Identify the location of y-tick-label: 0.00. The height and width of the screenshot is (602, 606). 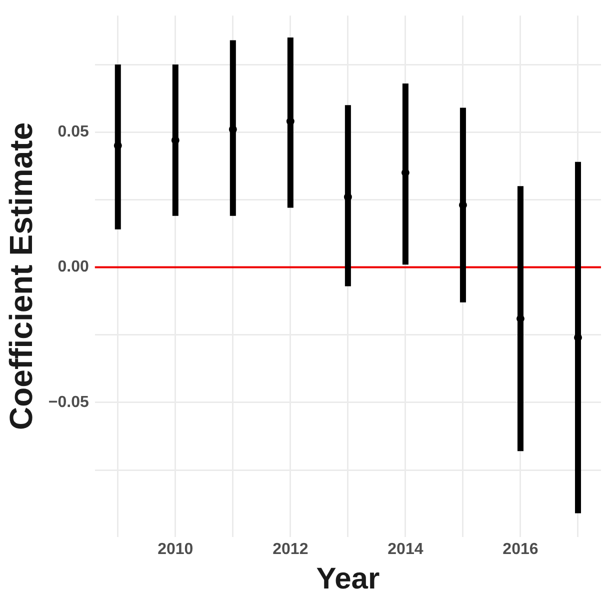
(73, 267).